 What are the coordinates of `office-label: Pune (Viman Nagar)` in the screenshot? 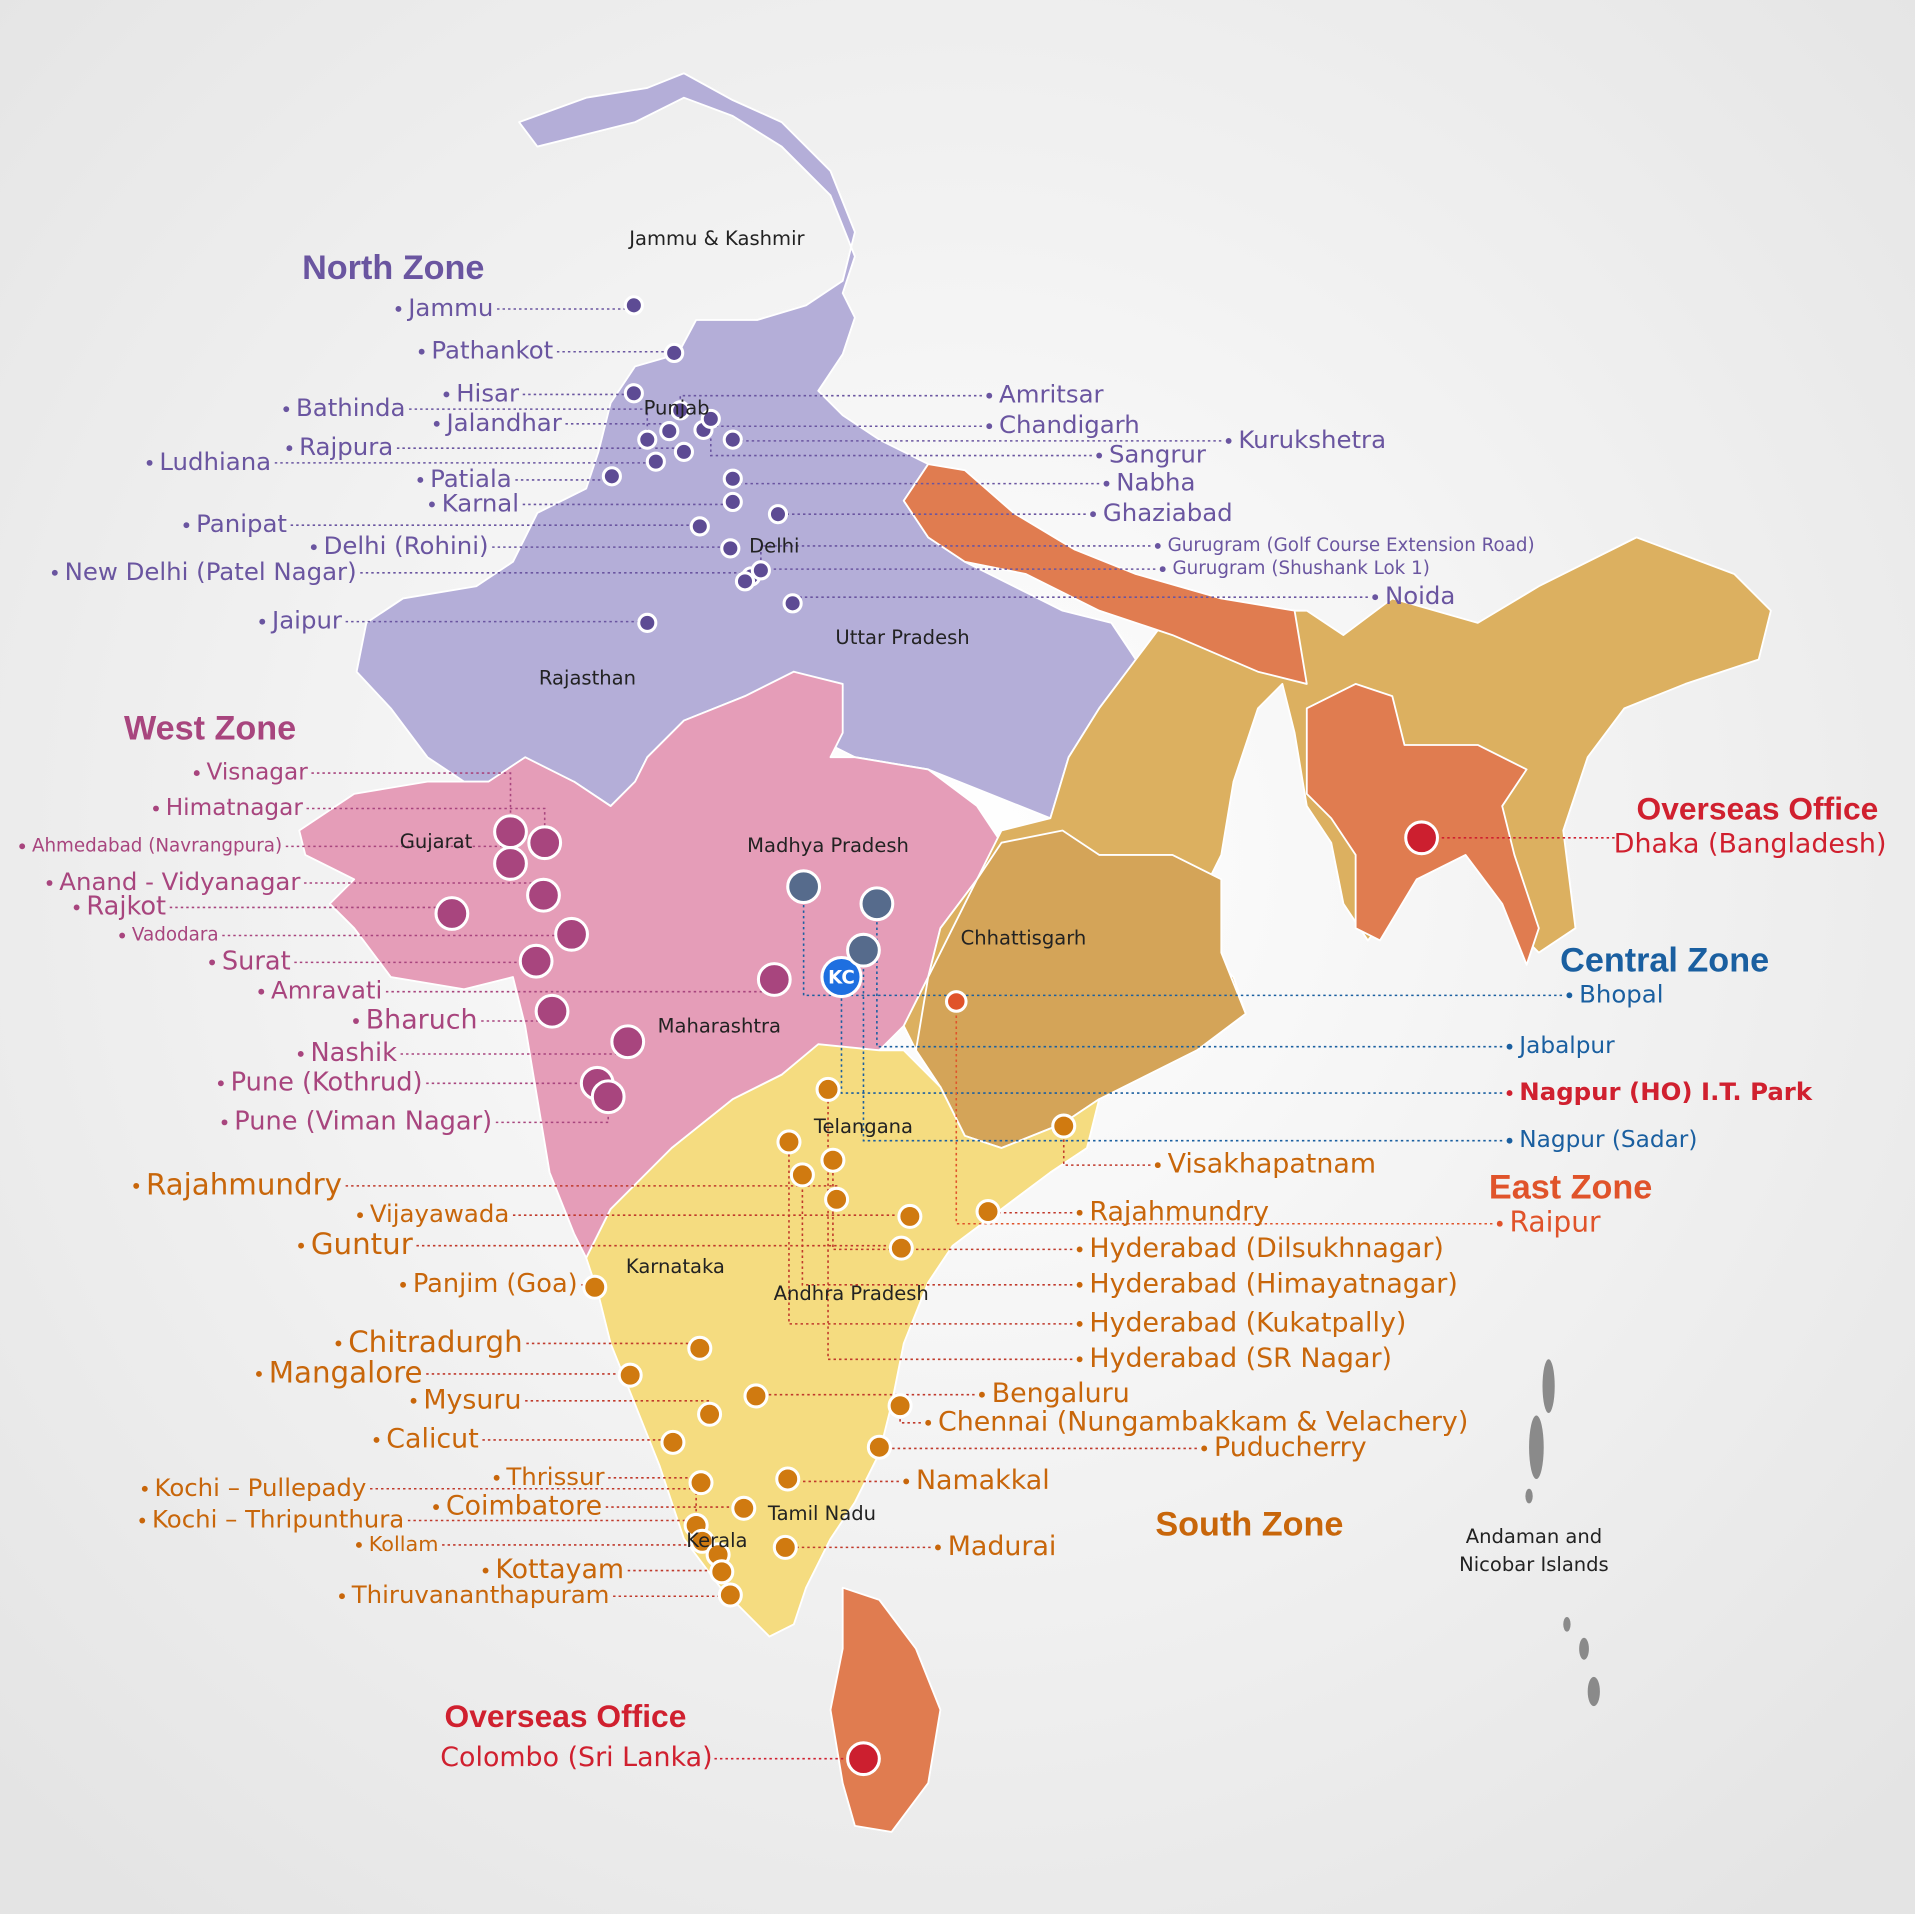 It's located at (363, 1121).